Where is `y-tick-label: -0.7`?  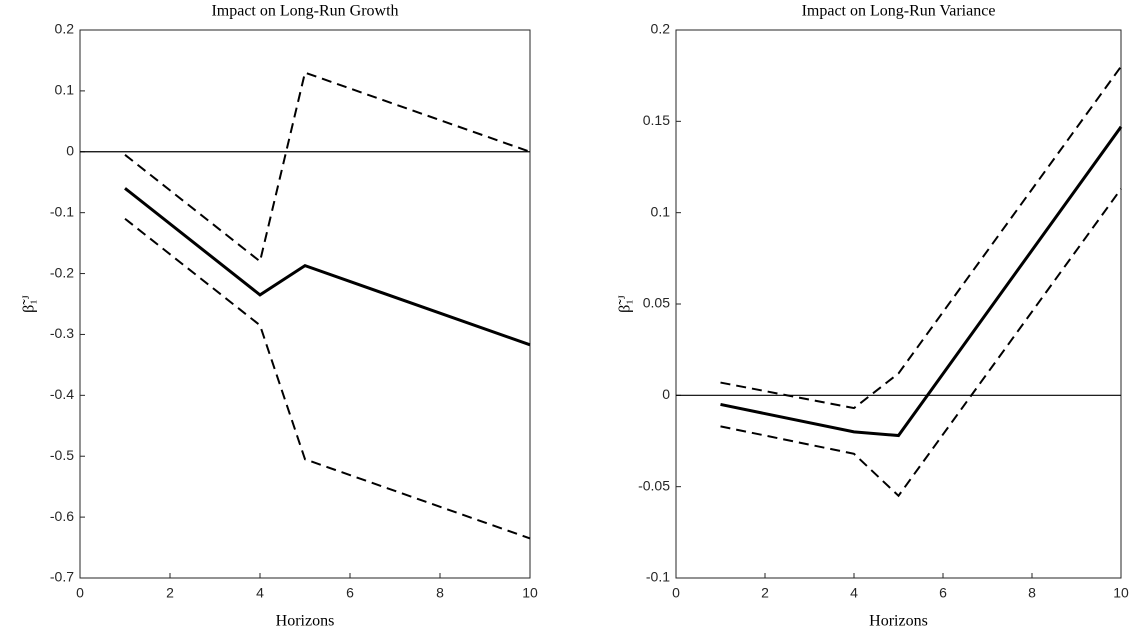
y-tick-label: -0.7 is located at coordinates (62, 577).